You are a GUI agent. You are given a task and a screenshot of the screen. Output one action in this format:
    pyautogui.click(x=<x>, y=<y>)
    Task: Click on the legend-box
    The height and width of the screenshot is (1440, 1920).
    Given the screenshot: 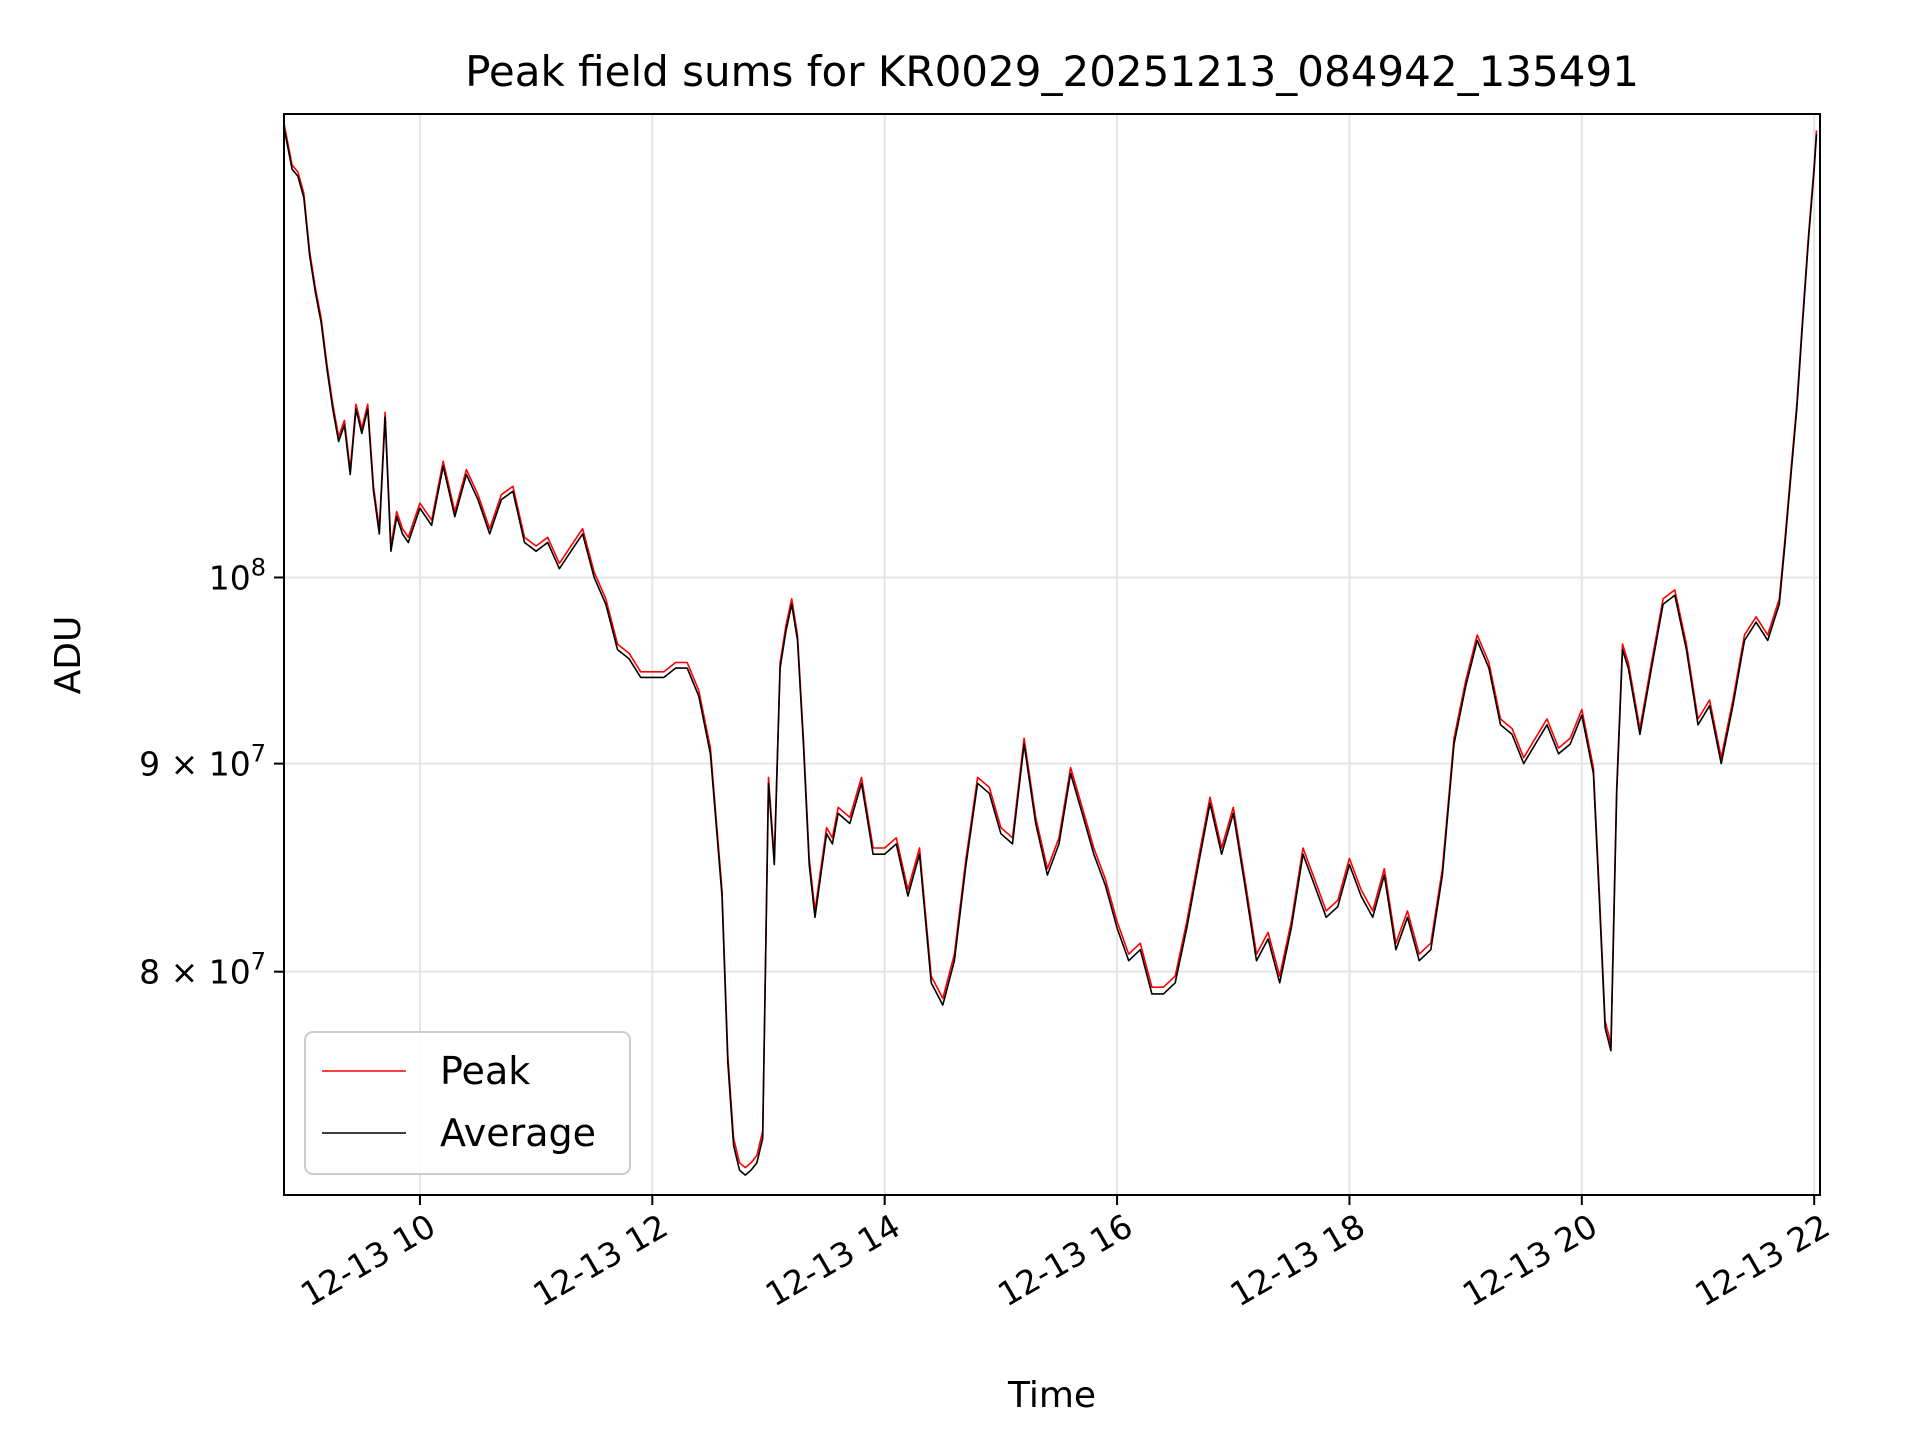 What is the action you would take?
    pyautogui.click(x=467, y=1103)
    